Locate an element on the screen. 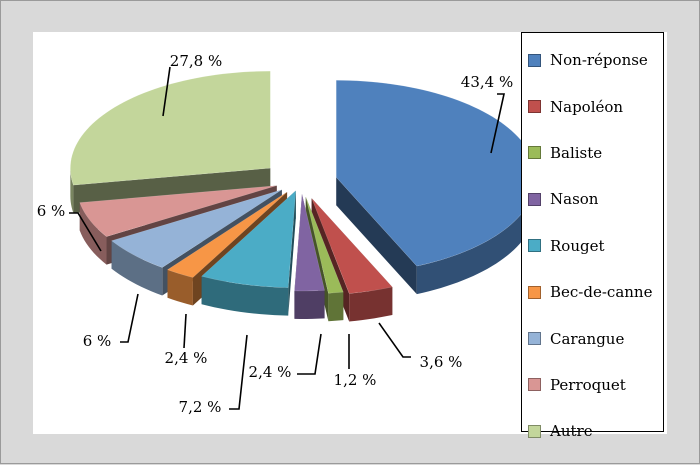 This screenshot has height=465, width=700. slice-bec-de-canne is located at coordinates (227, 234).